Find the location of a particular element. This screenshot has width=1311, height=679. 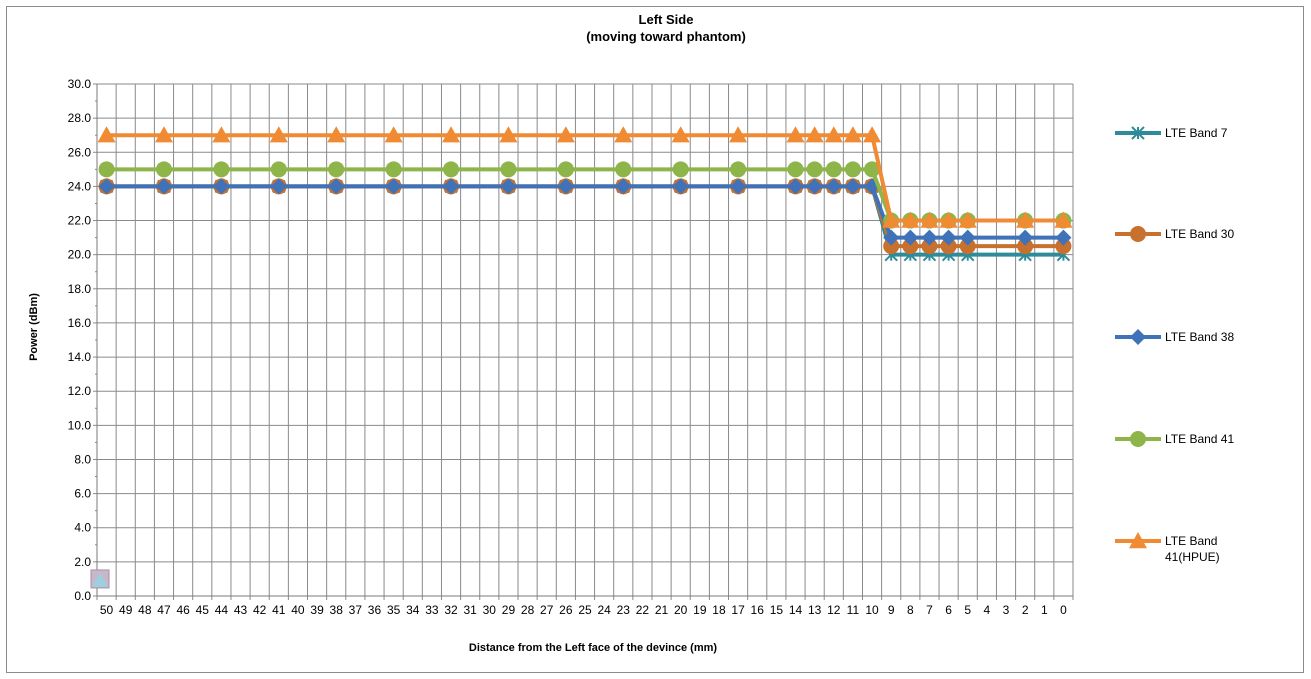

x-tick-label: 21 is located at coordinates (662, 610).